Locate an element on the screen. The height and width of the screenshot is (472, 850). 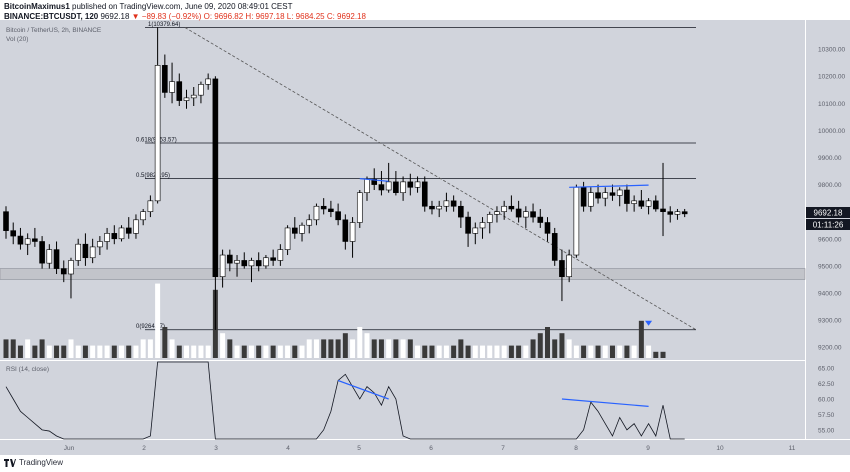
tradingview-logo: TradingView is located at coordinates (33, 462).